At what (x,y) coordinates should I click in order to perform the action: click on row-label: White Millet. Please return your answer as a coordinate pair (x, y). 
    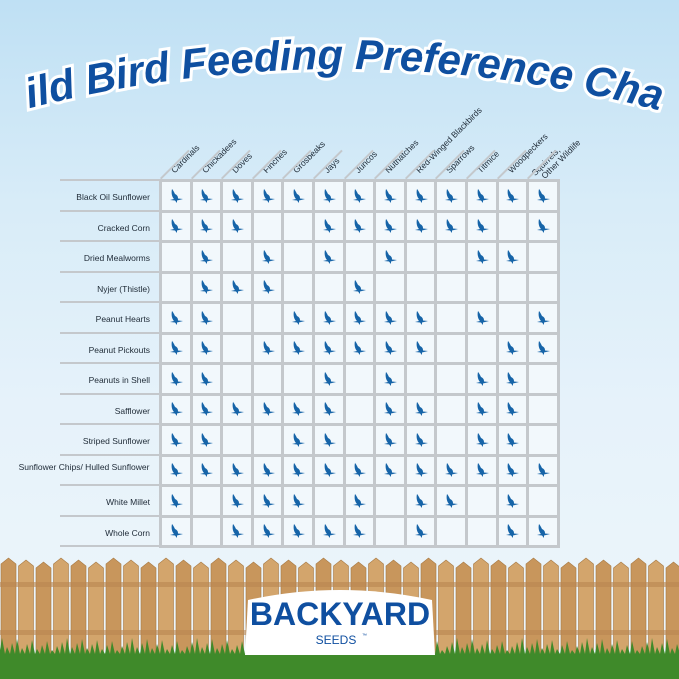
    Looking at the image, I should click on (128, 502).